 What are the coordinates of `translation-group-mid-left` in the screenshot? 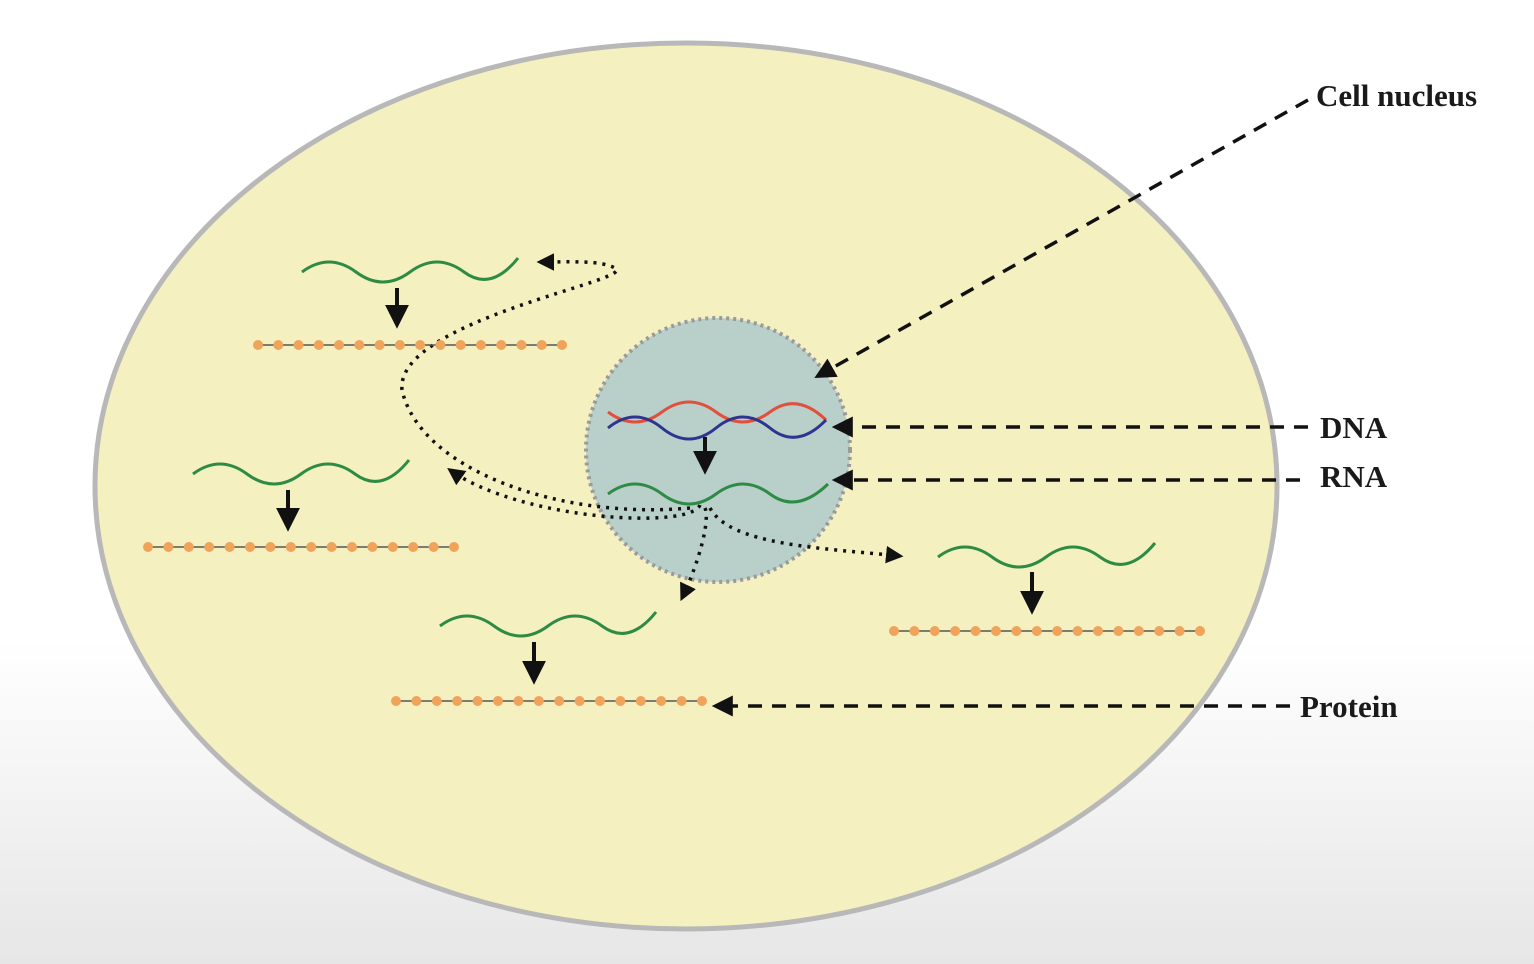 It's located at (301, 505).